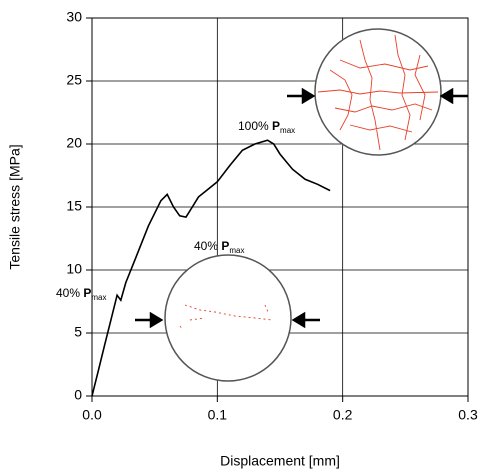 This screenshot has width=484, height=474. What do you see at coordinates (377, 92) in the screenshot?
I see `crack-inset-top` at bounding box center [377, 92].